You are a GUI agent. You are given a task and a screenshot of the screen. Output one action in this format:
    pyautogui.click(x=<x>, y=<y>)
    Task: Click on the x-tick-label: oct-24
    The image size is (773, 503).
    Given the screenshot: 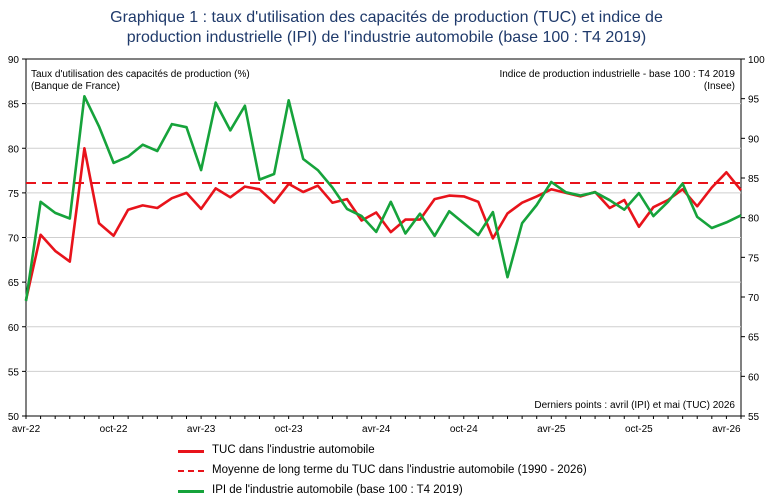 What is the action you would take?
    pyautogui.click(x=464, y=429)
    